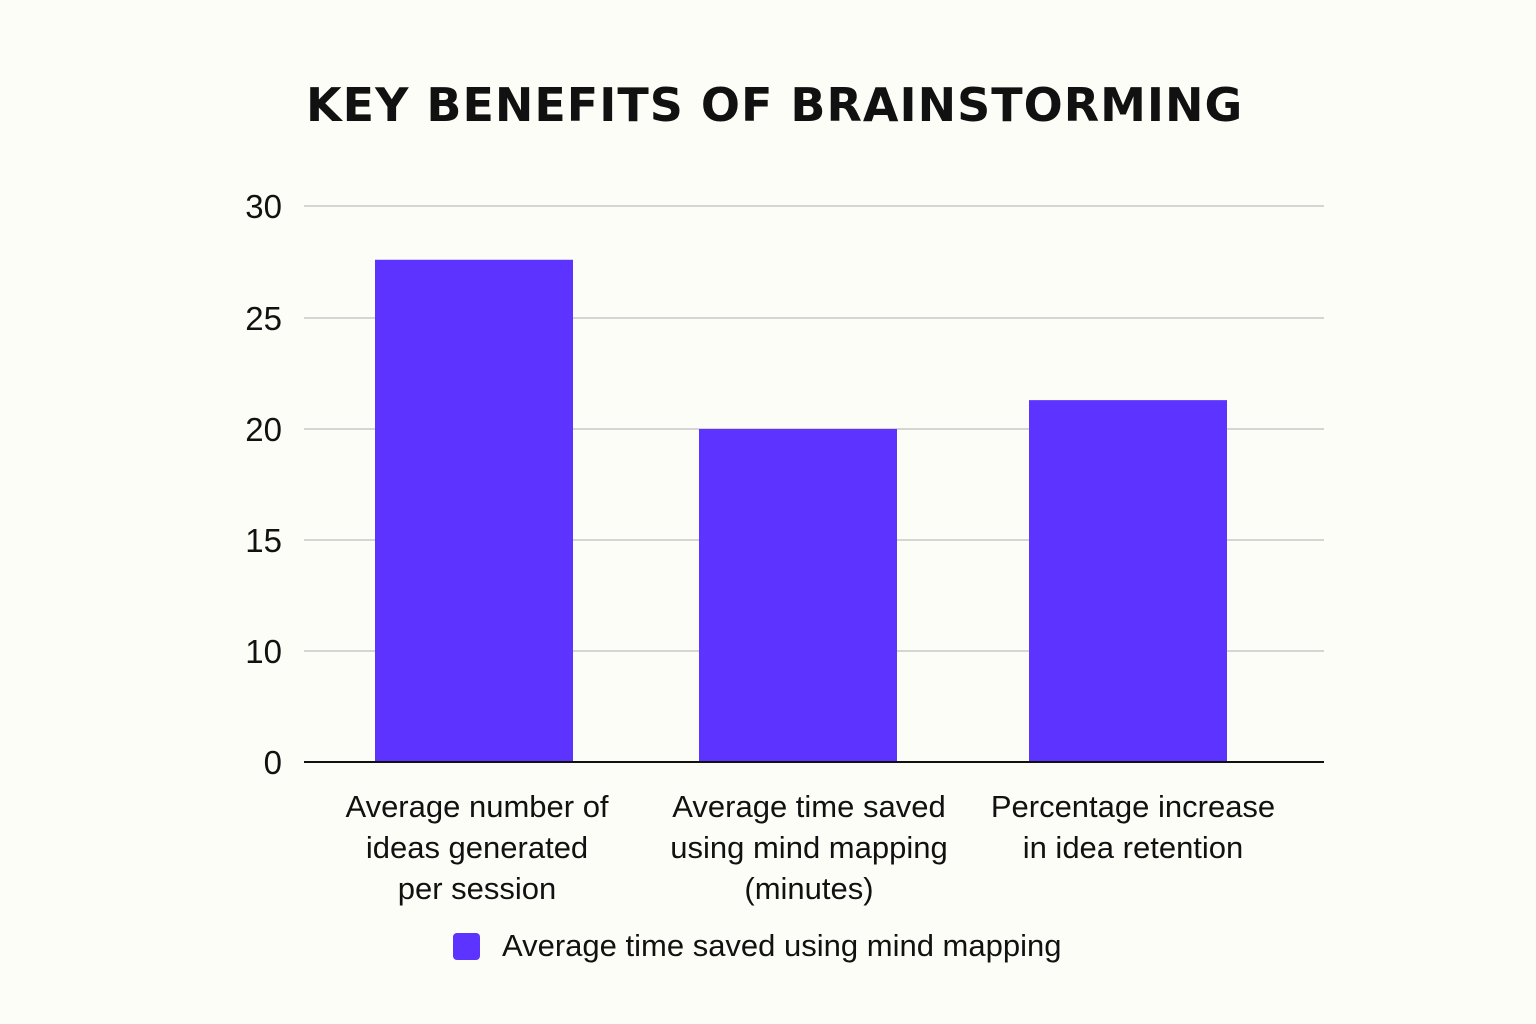 This screenshot has height=1024, width=1536. I want to click on x-category-label-3: Percentage increase in idea retention, so click(1133, 827).